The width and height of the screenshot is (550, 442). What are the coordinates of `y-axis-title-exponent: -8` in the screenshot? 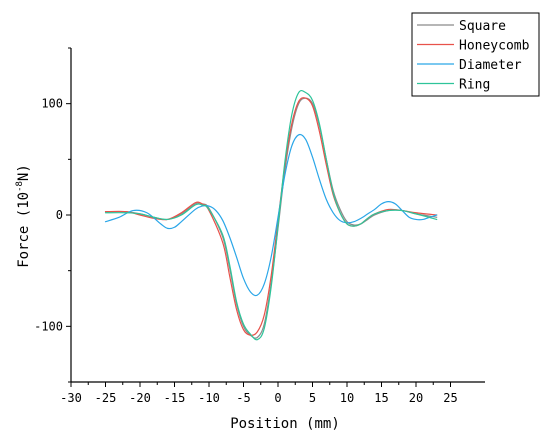 It's located at (20, 186).